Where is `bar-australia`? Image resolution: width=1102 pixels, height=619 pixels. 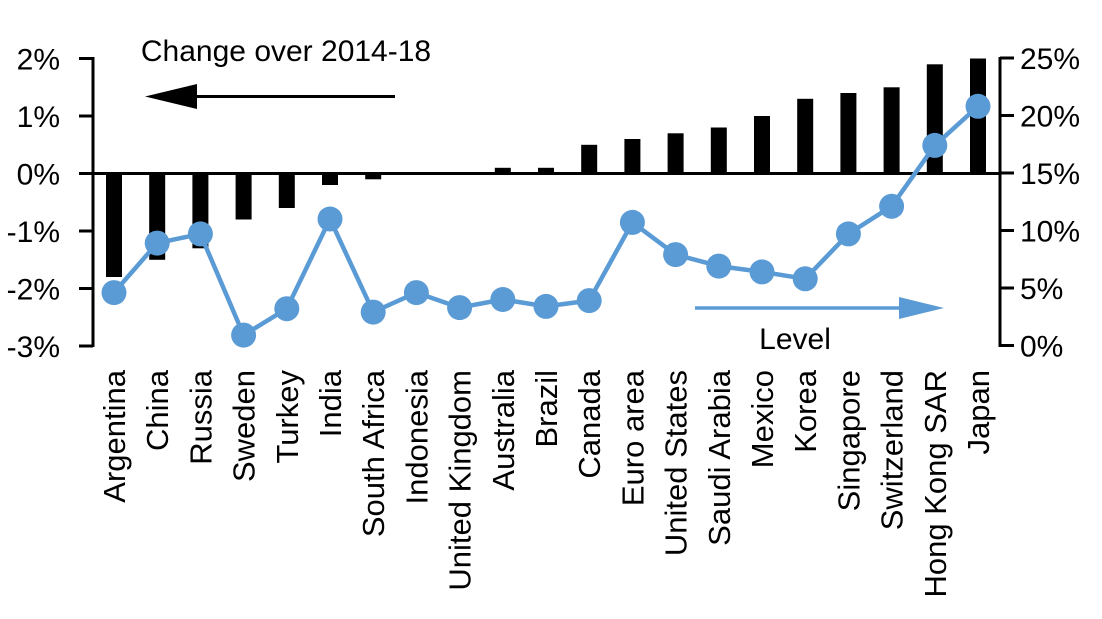
bar-australia is located at coordinates (502, 170).